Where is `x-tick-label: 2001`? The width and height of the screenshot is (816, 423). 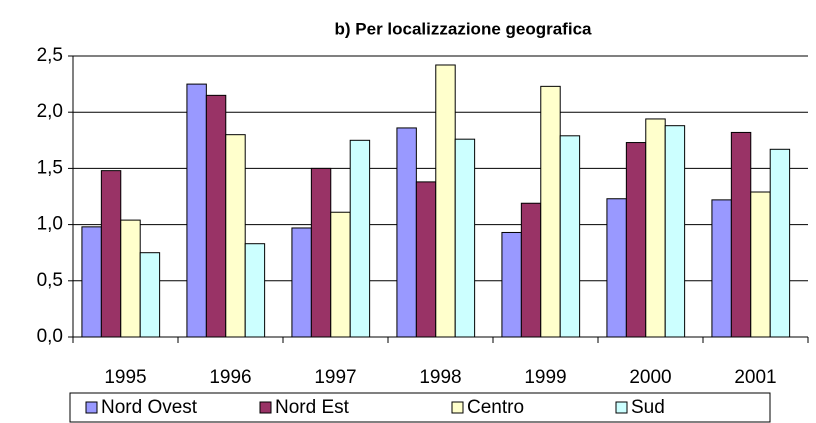
x-tick-label: 2001 is located at coordinates (755, 377).